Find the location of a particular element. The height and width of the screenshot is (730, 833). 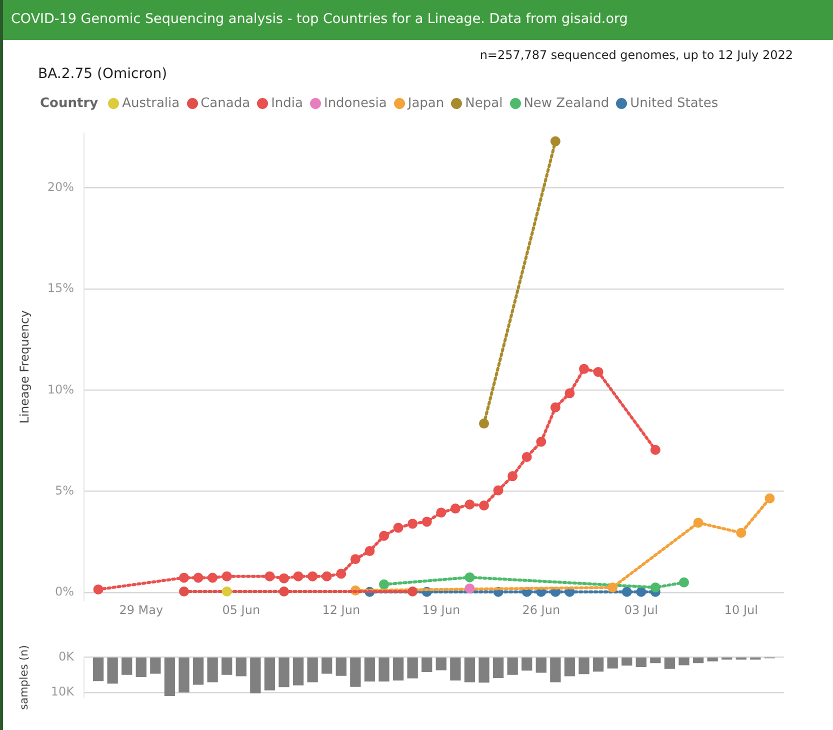

y-tick-label: 0K is located at coordinates (67, 656).